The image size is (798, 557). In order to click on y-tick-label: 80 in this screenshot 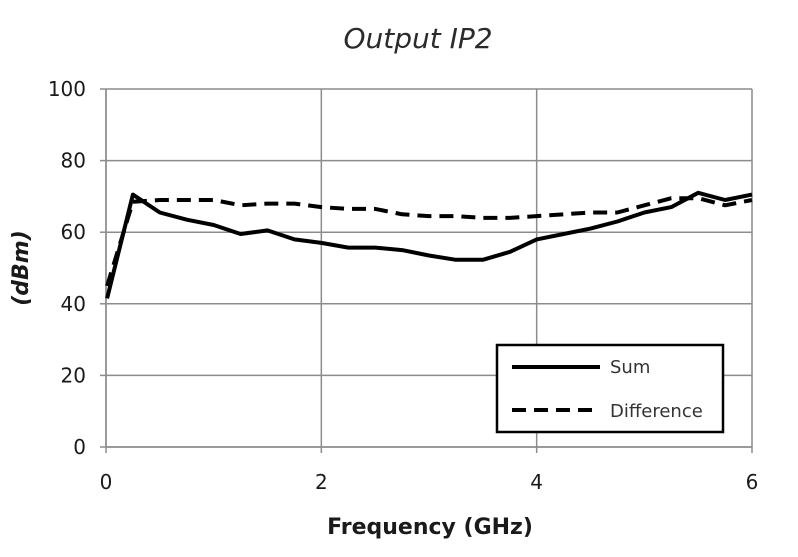, I will do `click(73, 161)`.